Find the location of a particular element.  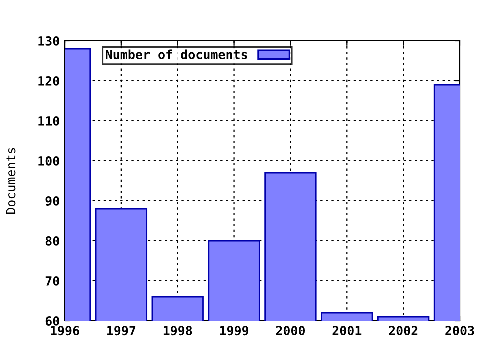

x-tick-label: 2000 is located at coordinates (291, 331).